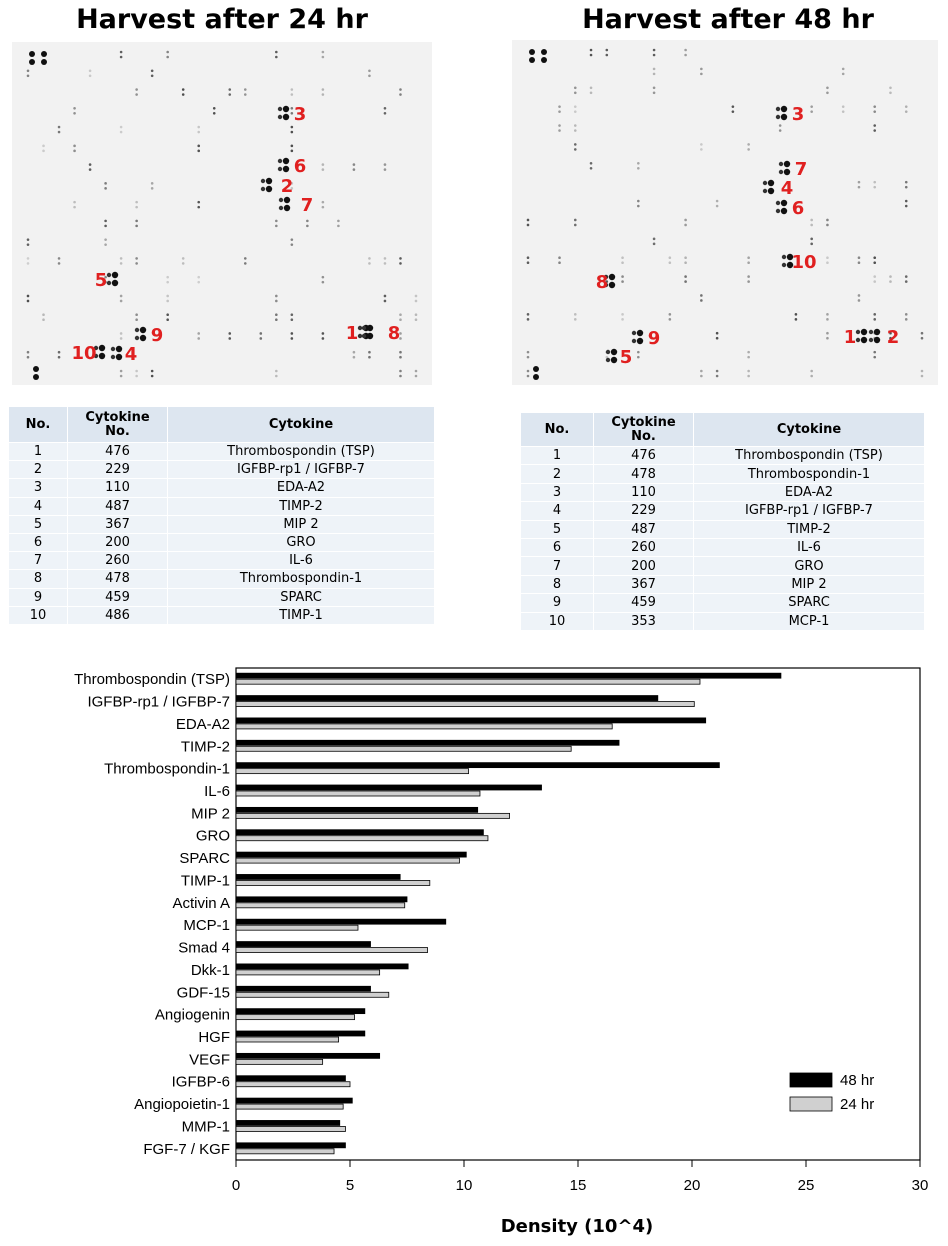 This screenshot has height=1246, width=948. What do you see at coordinates (117, 424) in the screenshot?
I see `column-header: Cytokine No.` at bounding box center [117, 424].